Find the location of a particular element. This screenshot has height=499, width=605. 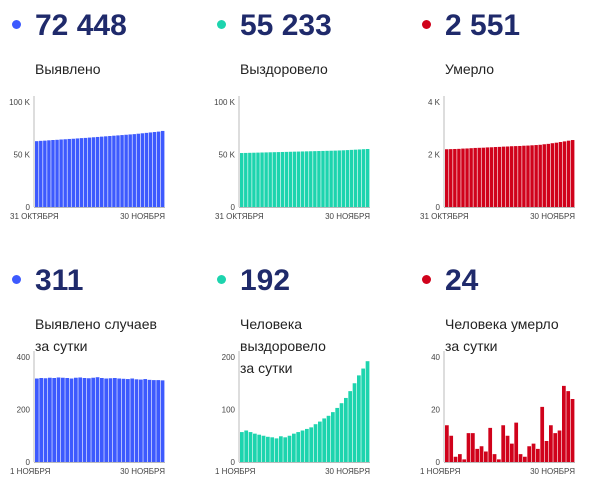

y-tick-label: 100 is located at coordinates (229, 410).